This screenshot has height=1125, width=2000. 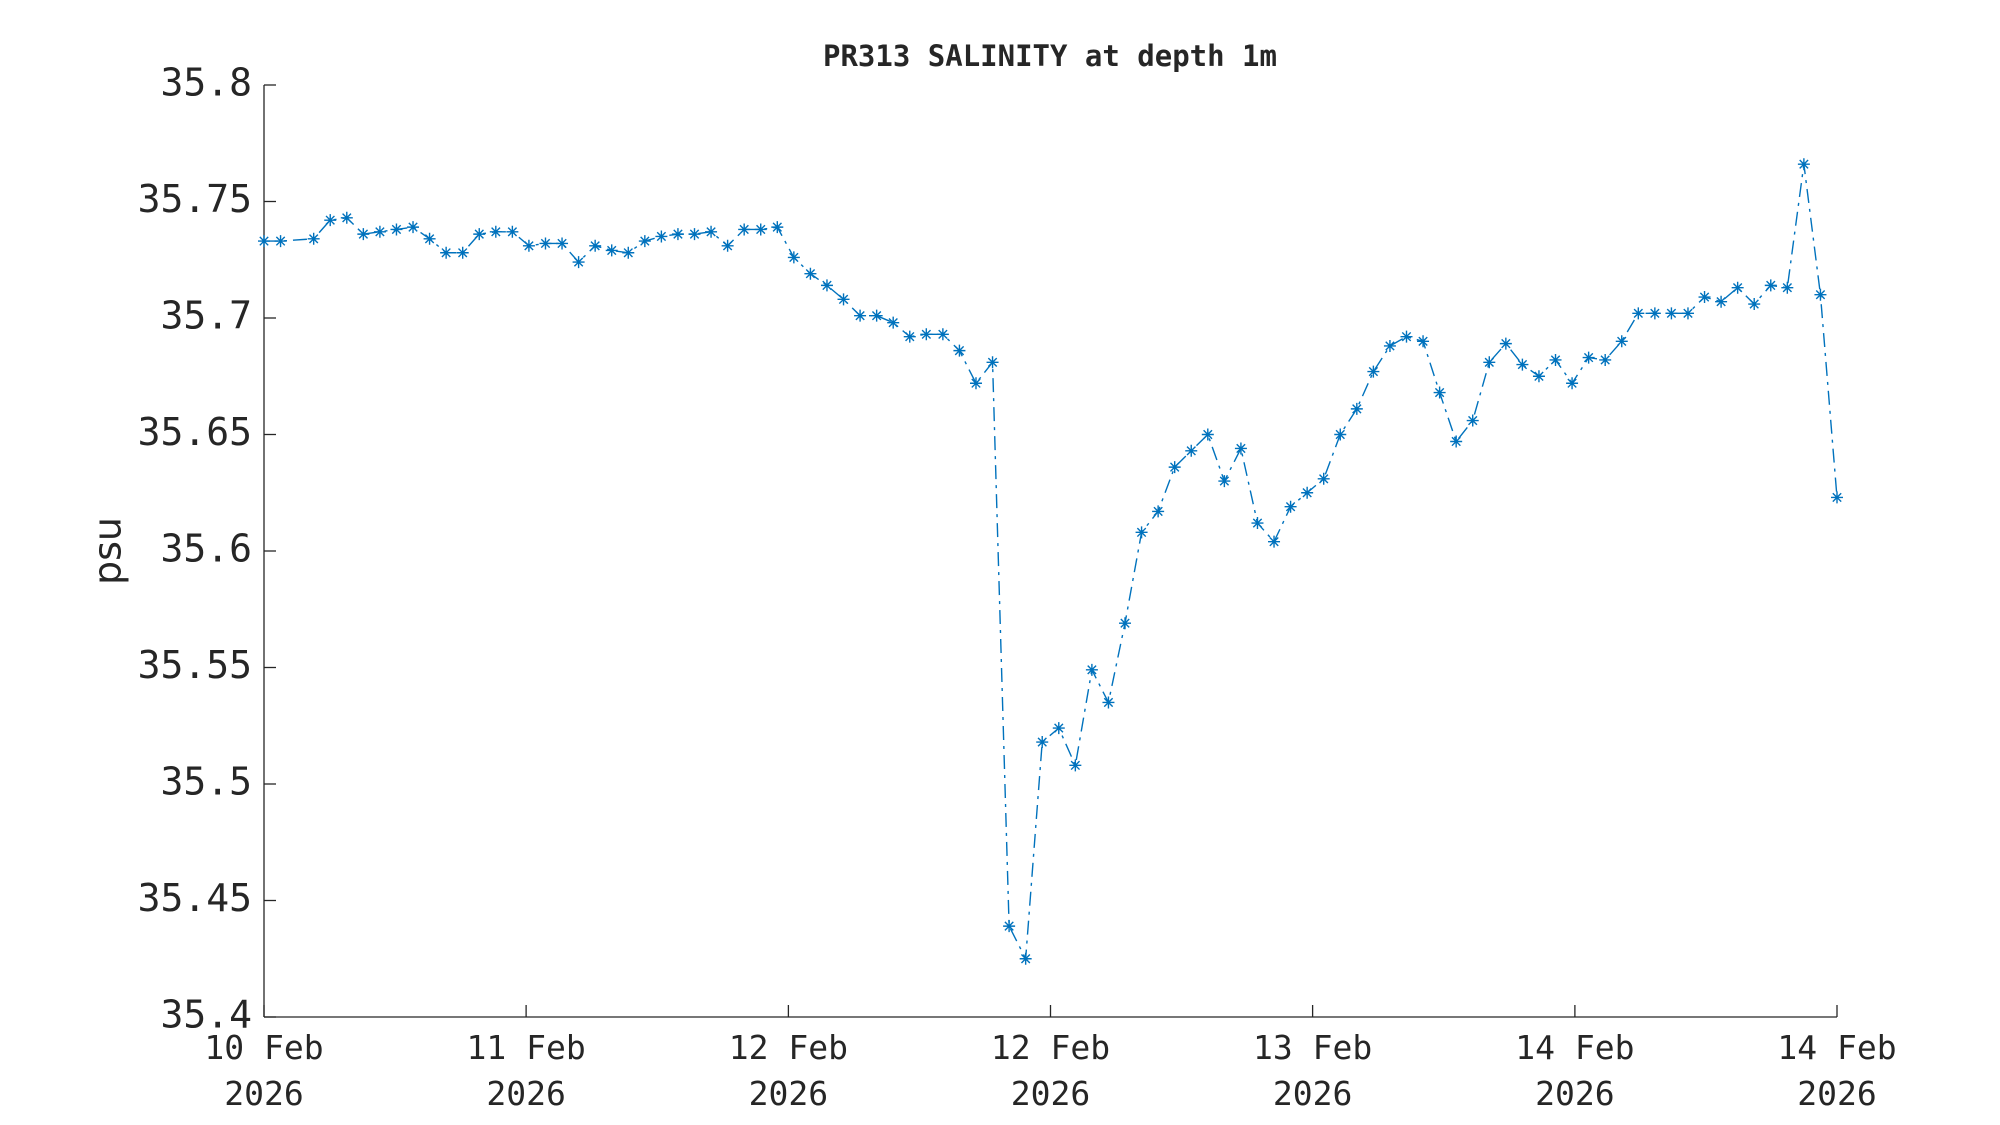 What do you see at coordinates (195, 898) in the screenshot?
I see `y-tick-label: 35.45` at bounding box center [195, 898].